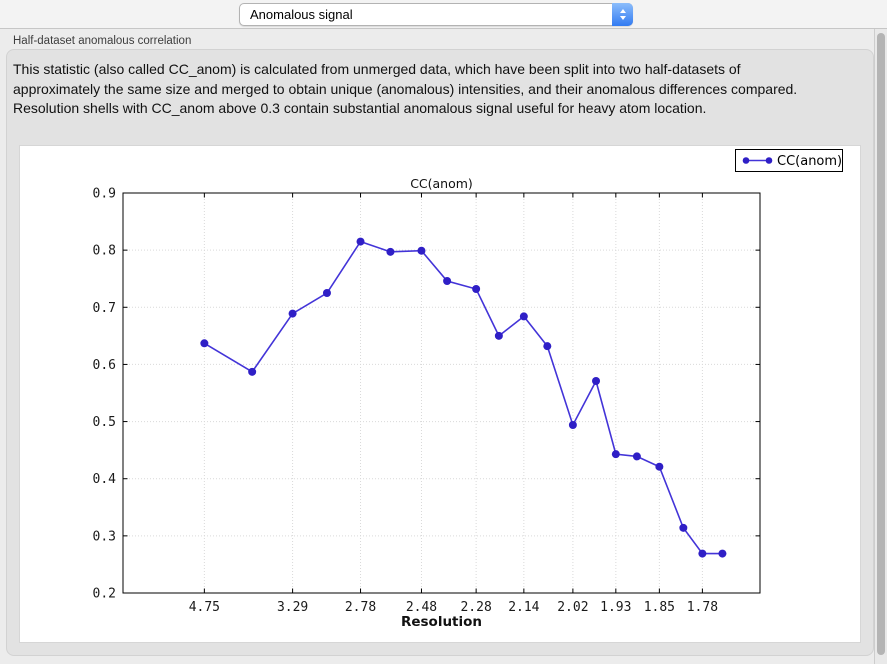 The width and height of the screenshot is (887, 664). Describe the element at coordinates (441, 183) in the screenshot. I see `chart-title: CC(anom)` at that location.